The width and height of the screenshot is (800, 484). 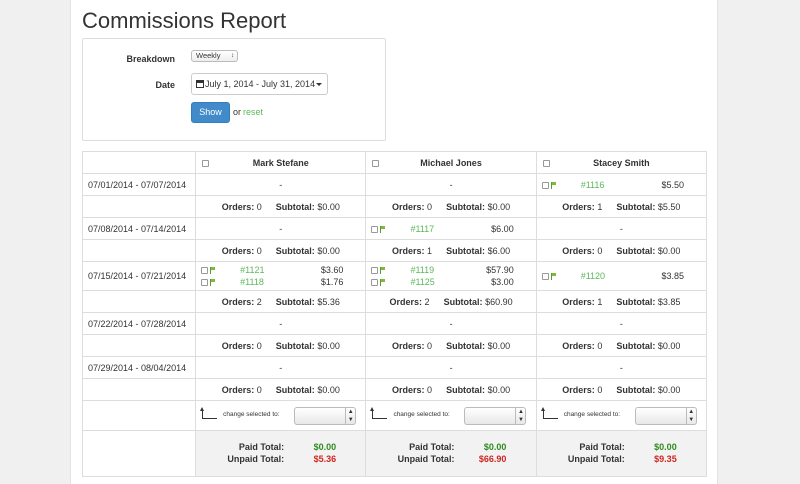 I want to click on date-range-picker: July 1, 2014 - July 31, 2014, so click(x=259, y=84).